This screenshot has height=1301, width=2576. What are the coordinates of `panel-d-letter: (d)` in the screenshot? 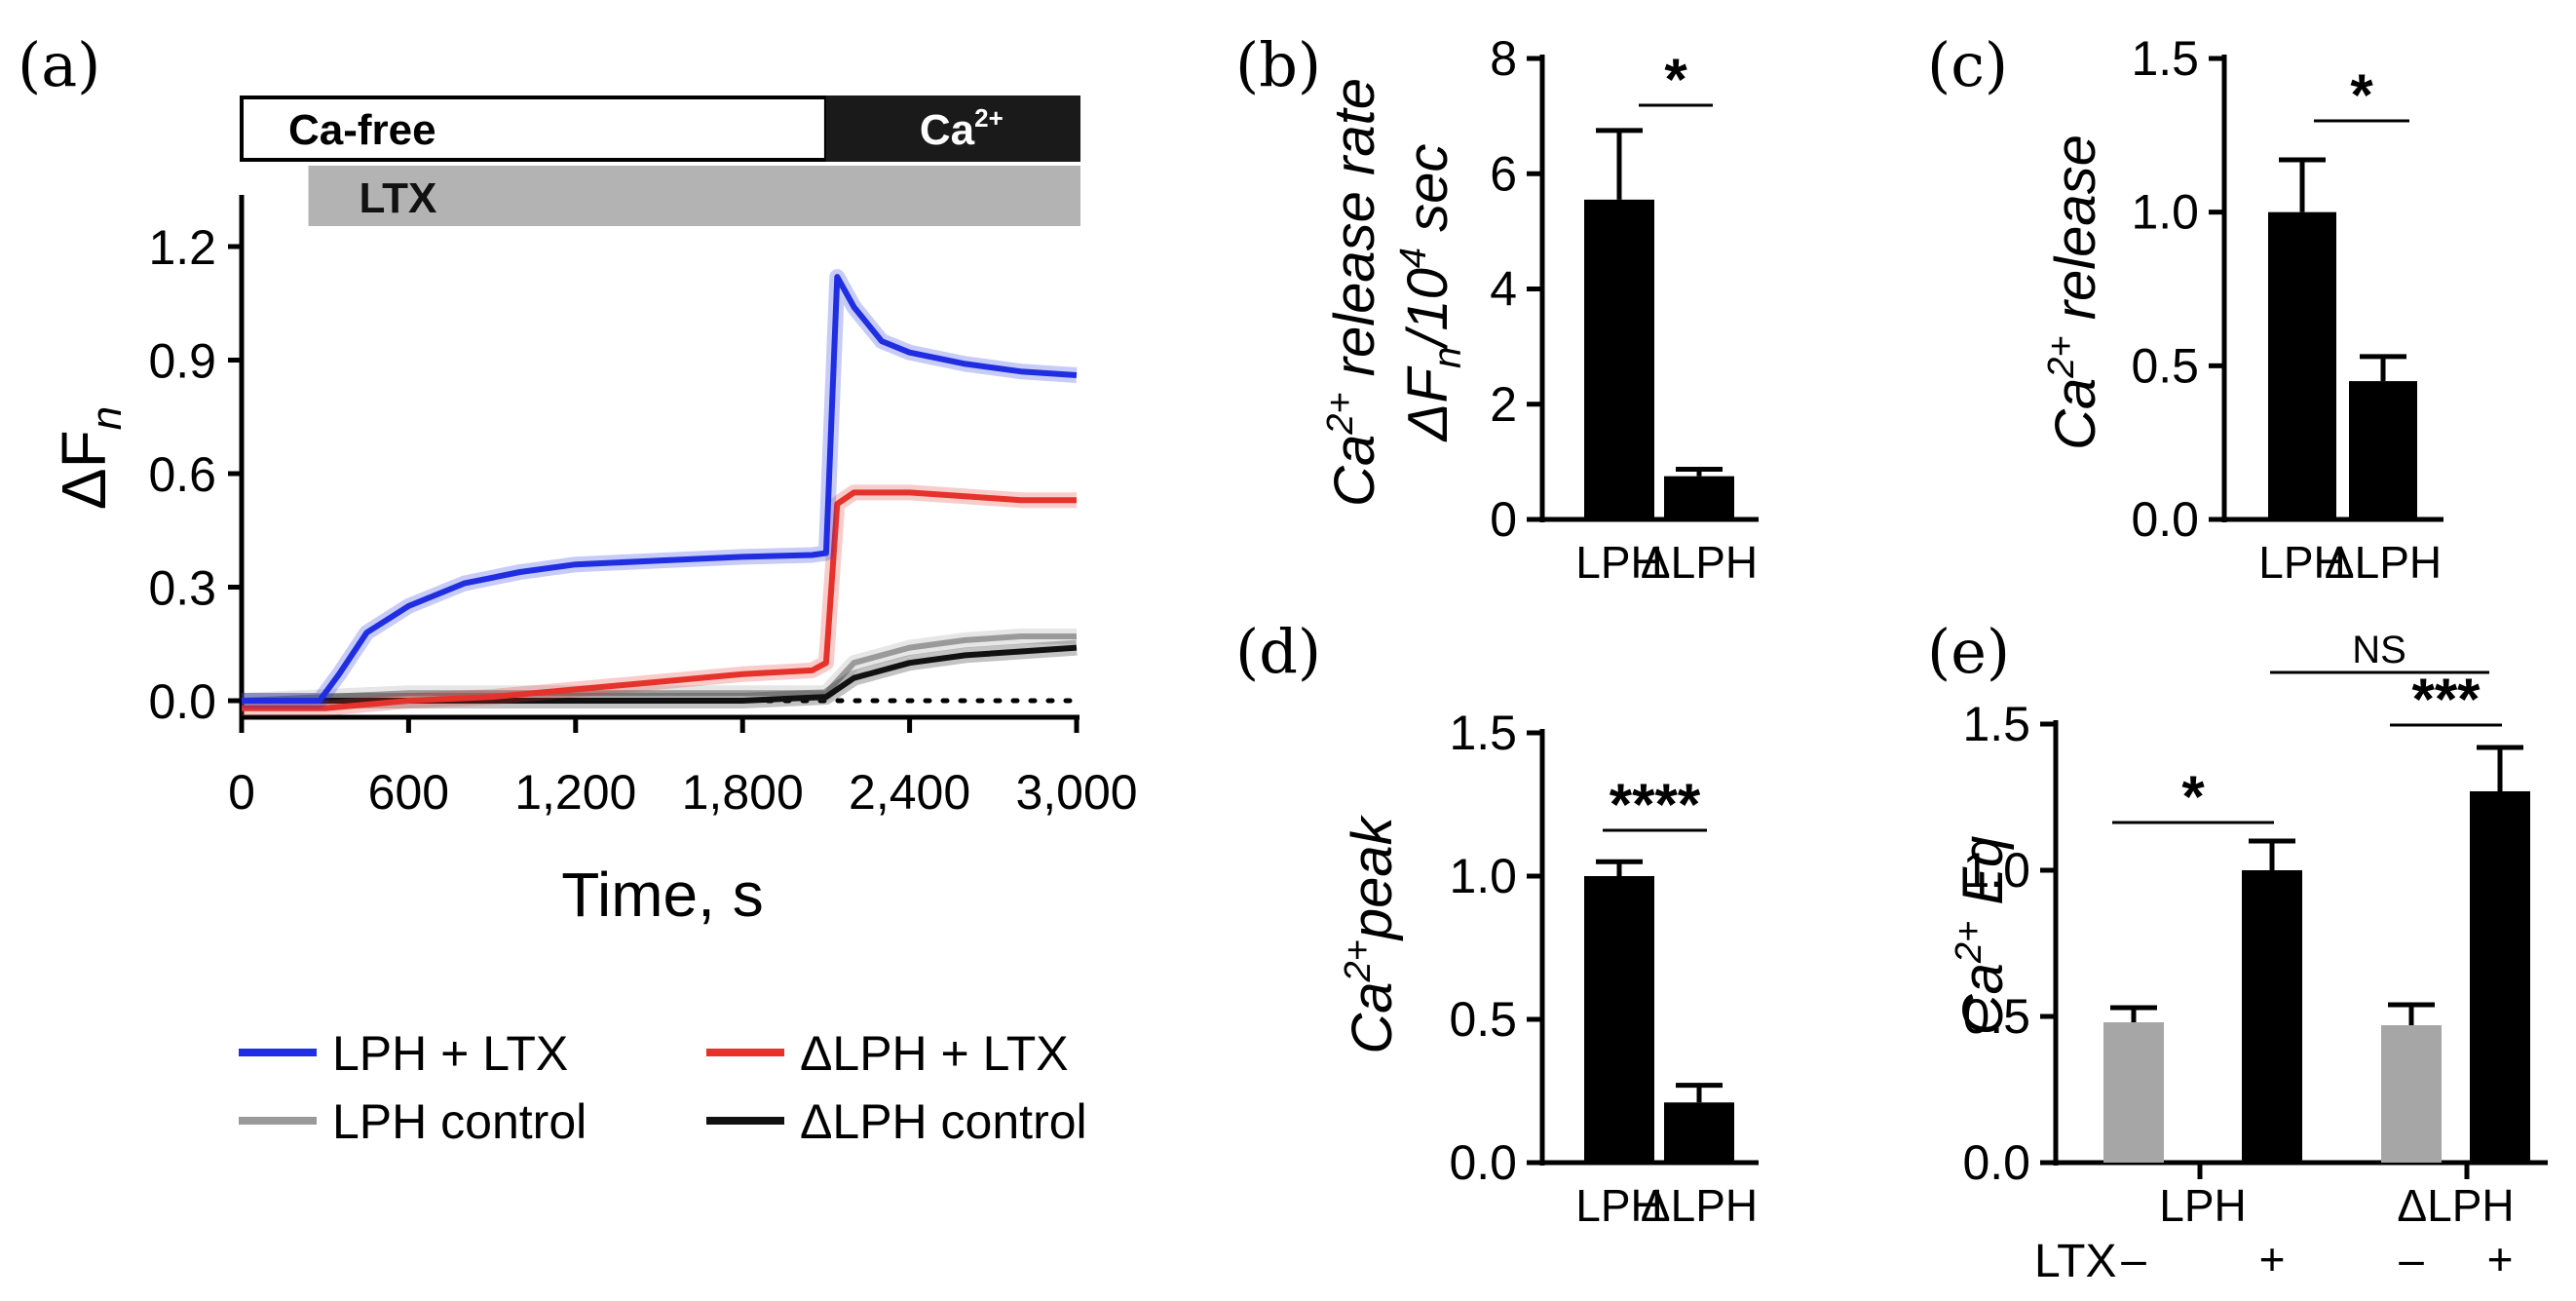 It's located at (1278, 651).